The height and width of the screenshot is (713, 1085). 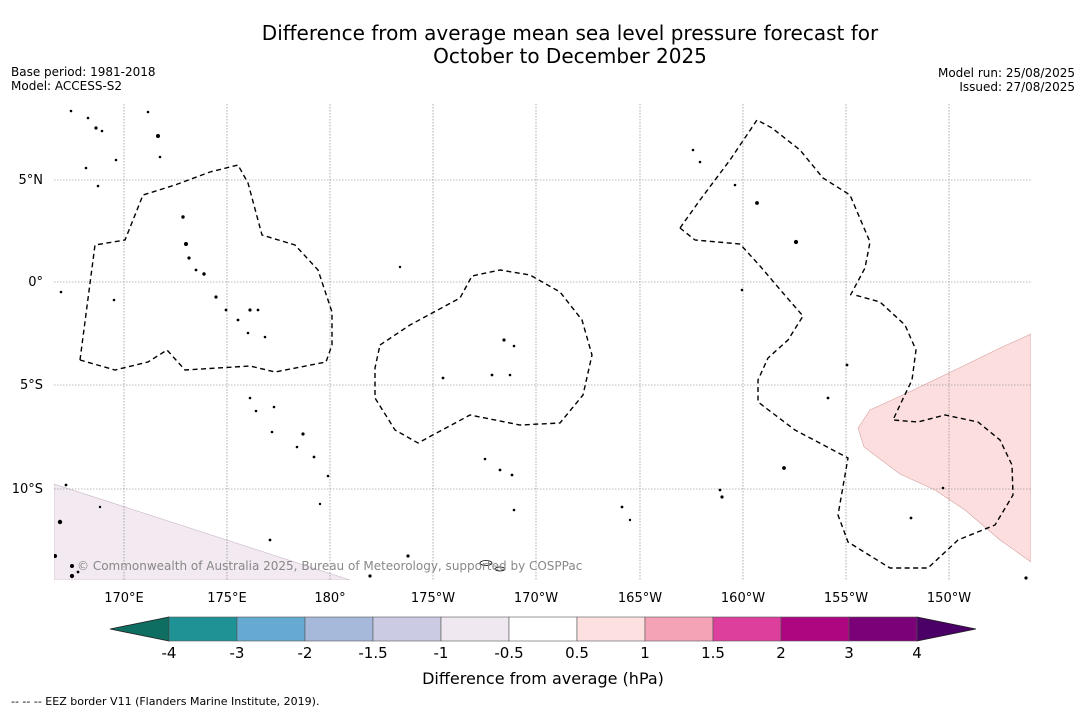 I want to click on lon-label-165w: 165°W, so click(x=640, y=598).